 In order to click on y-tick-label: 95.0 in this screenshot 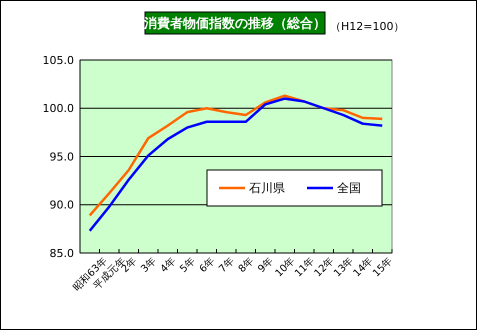, I will do `click(62, 157)`.